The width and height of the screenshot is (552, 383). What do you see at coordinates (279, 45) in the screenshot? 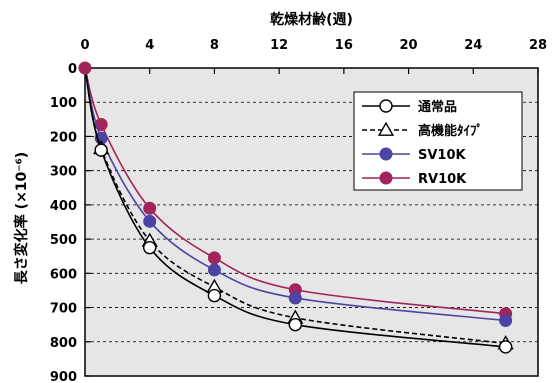
I see `x-tick-label: 12` at bounding box center [279, 45].